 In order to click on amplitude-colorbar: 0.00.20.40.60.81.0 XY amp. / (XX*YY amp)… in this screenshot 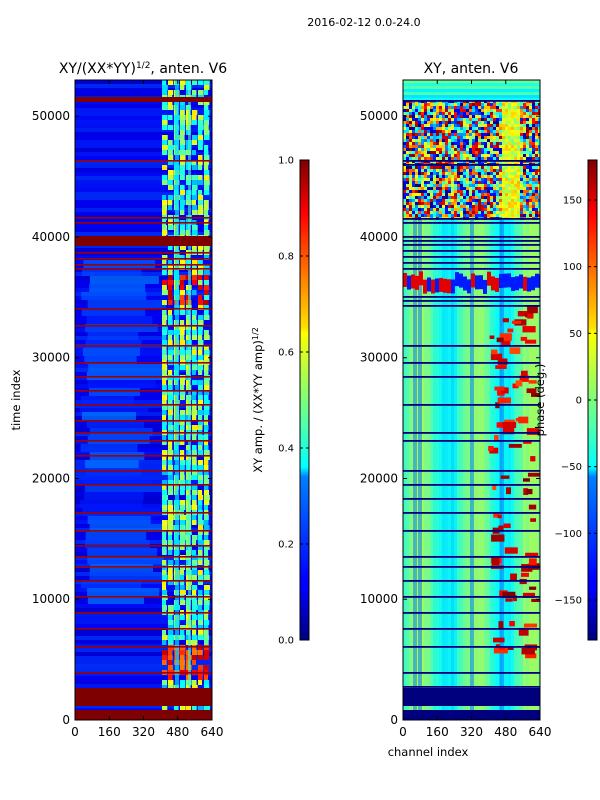, I will do `click(280, 401)`.